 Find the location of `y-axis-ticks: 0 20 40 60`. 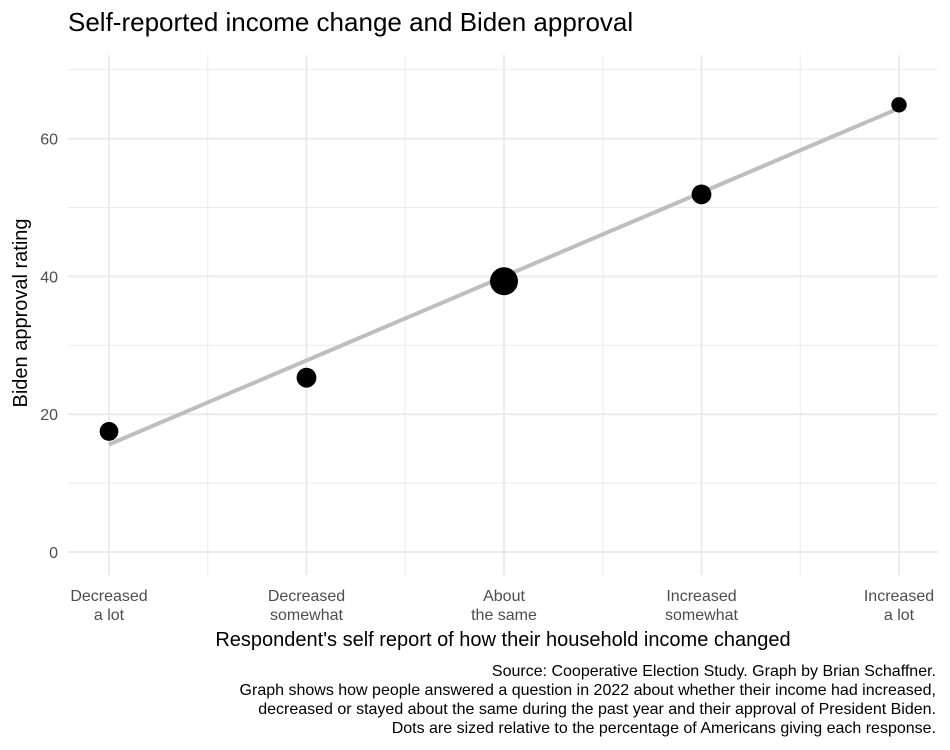

y-axis-ticks: 0 20 40 60 is located at coordinates (49, 347).